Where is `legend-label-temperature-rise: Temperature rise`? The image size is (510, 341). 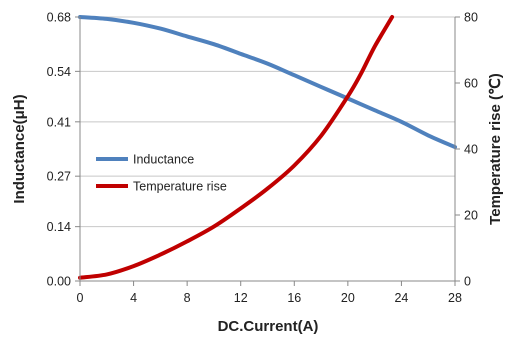
legend-label-temperature-rise: Temperature rise is located at coordinates (180, 187).